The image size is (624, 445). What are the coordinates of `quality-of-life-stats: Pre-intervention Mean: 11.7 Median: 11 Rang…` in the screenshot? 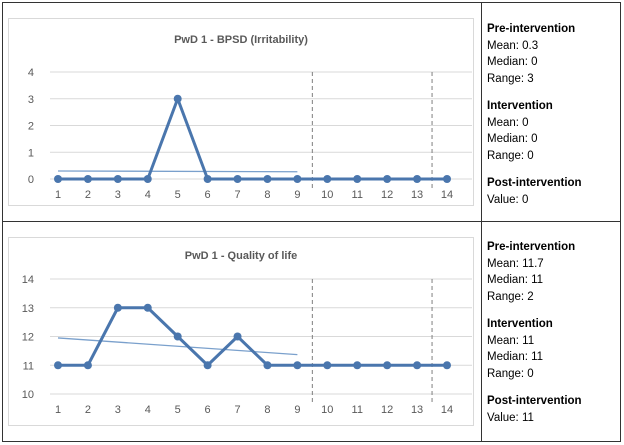 It's located at (534, 332).